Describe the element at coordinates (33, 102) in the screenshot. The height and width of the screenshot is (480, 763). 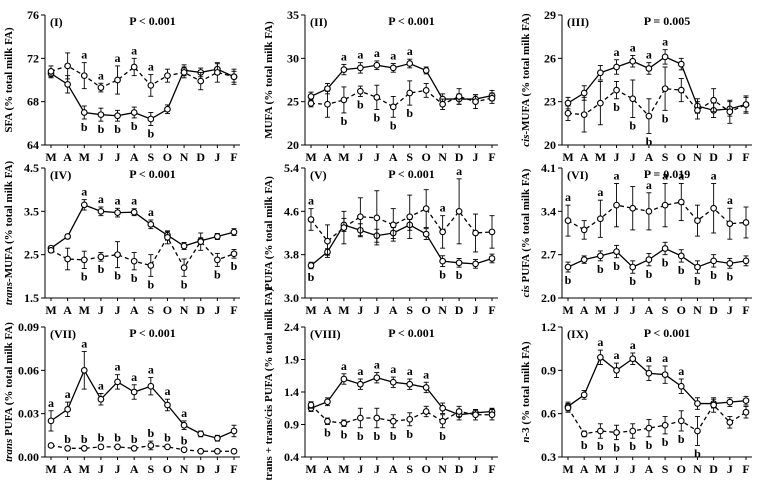
I see `y-tick-label: 68` at that location.